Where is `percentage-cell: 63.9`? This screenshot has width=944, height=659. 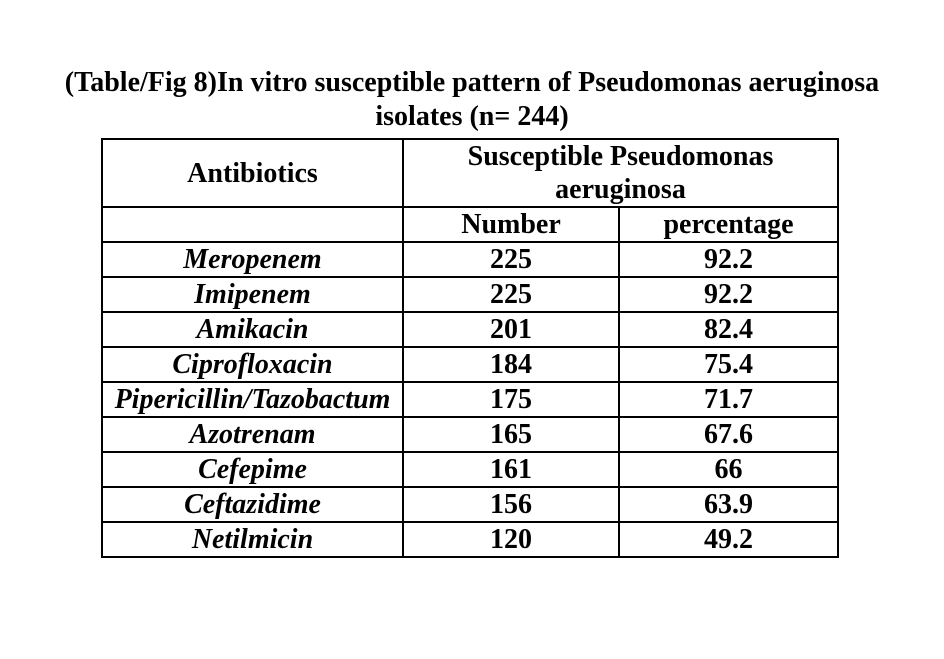 percentage-cell: 63.9 is located at coordinates (728, 504).